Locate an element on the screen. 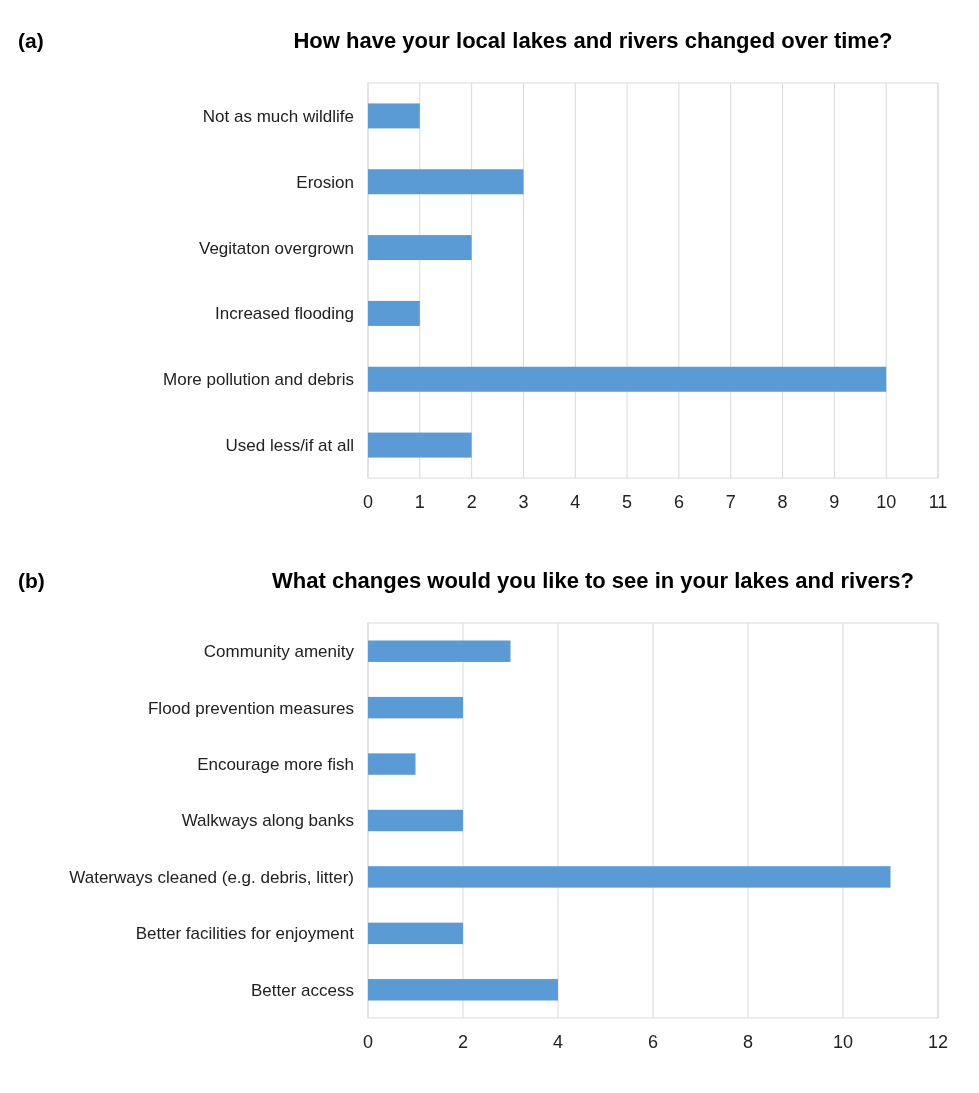 This screenshot has height=1093, width=979. y-tick-label: Waterways cleaned (e.g. debris, litter) is located at coordinates (211, 877).